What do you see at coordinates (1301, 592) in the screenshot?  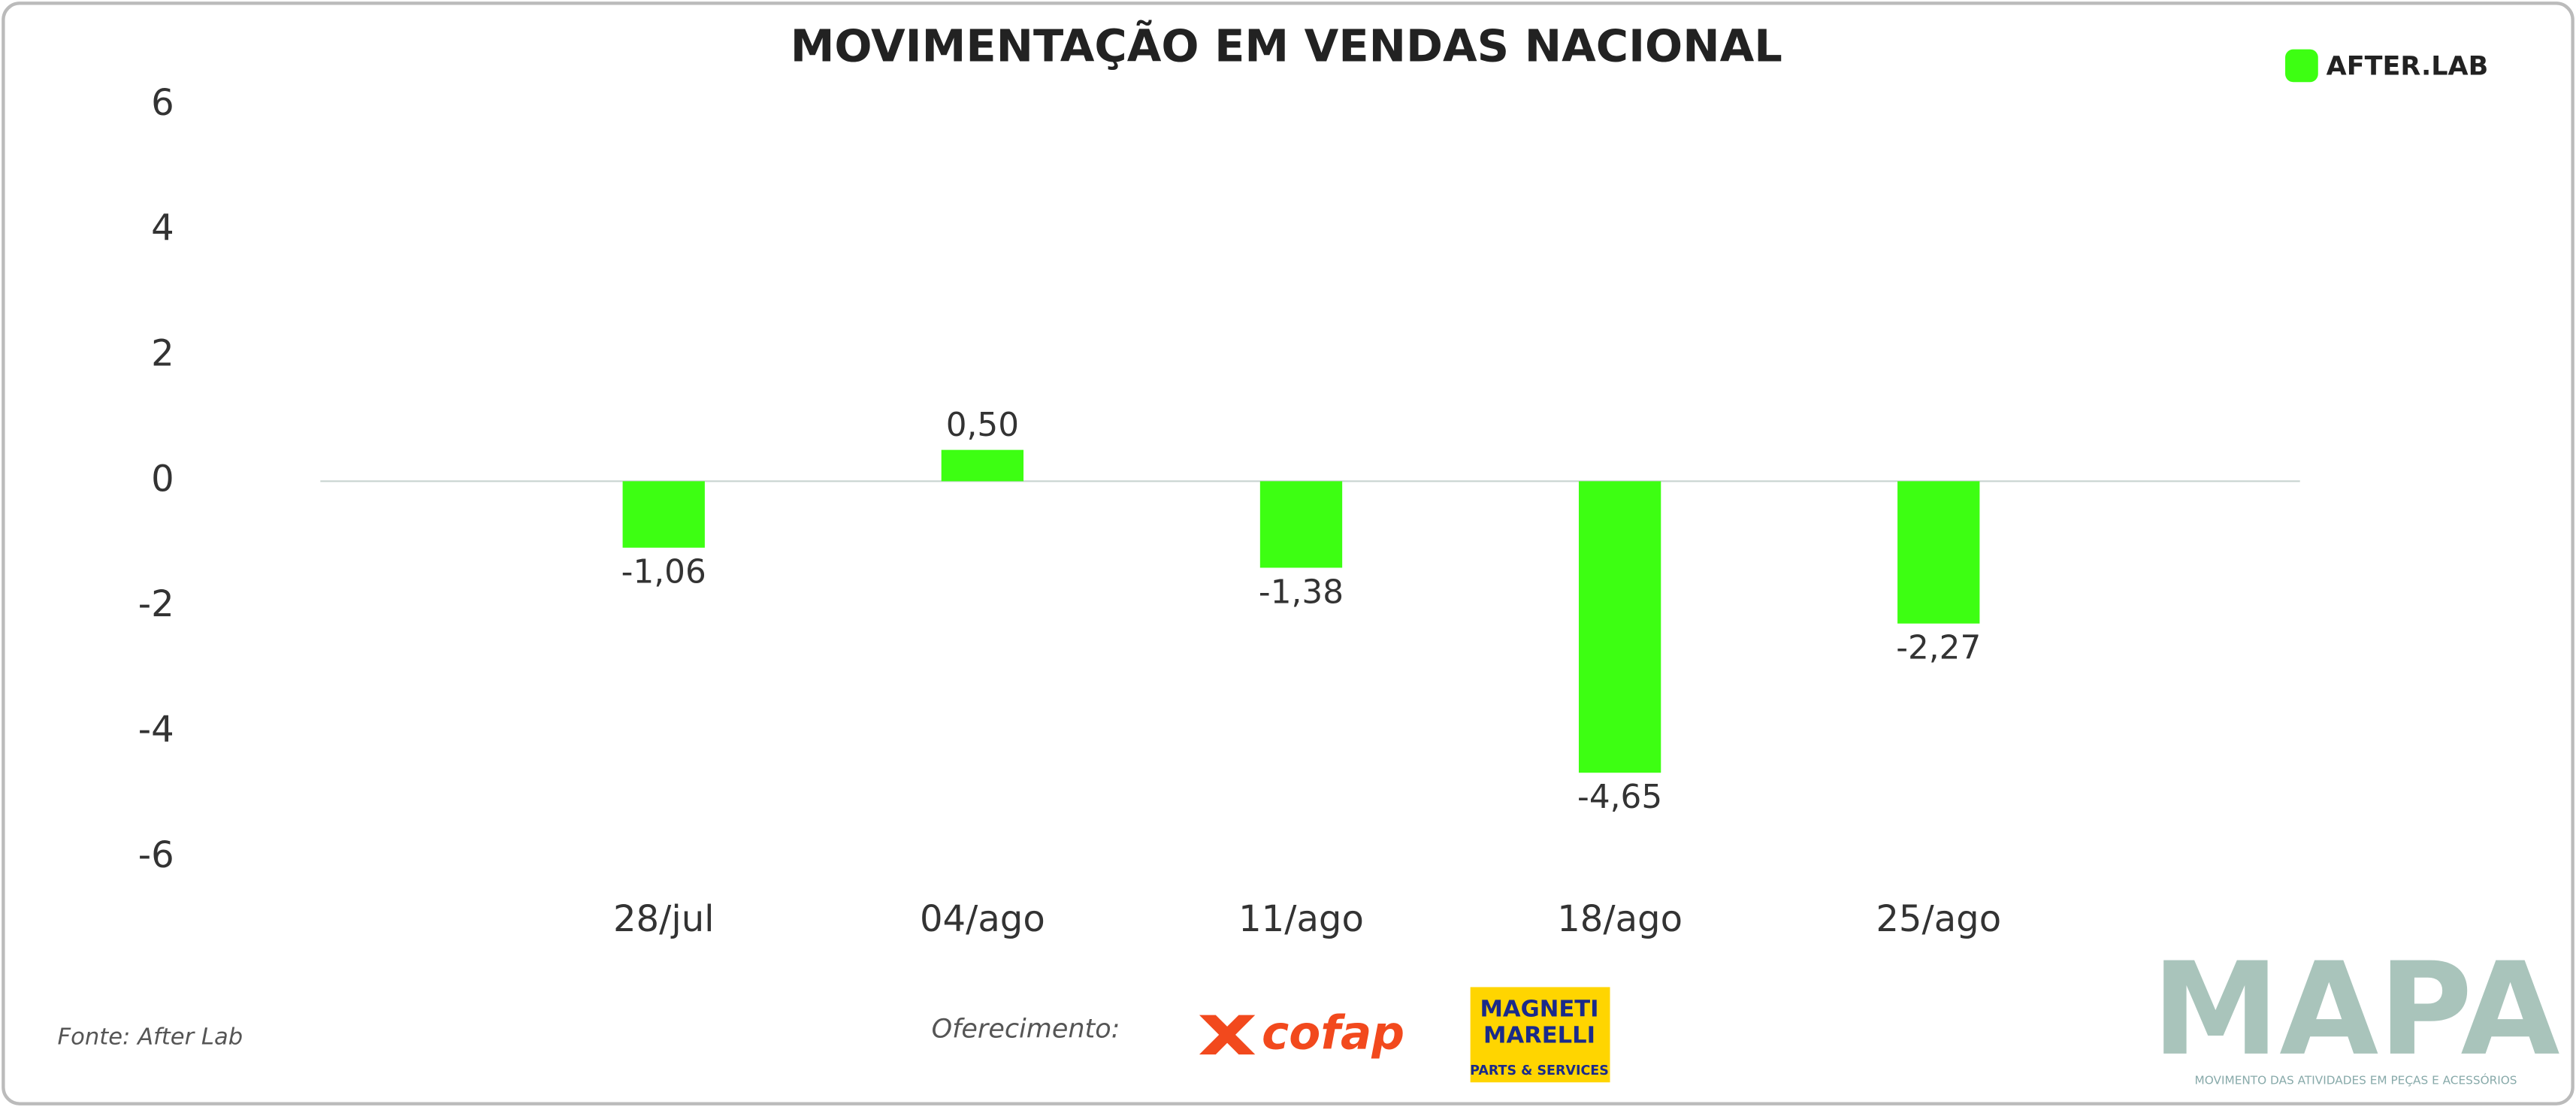 I see `value-label: -1,38` at bounding box center [1301, 592].